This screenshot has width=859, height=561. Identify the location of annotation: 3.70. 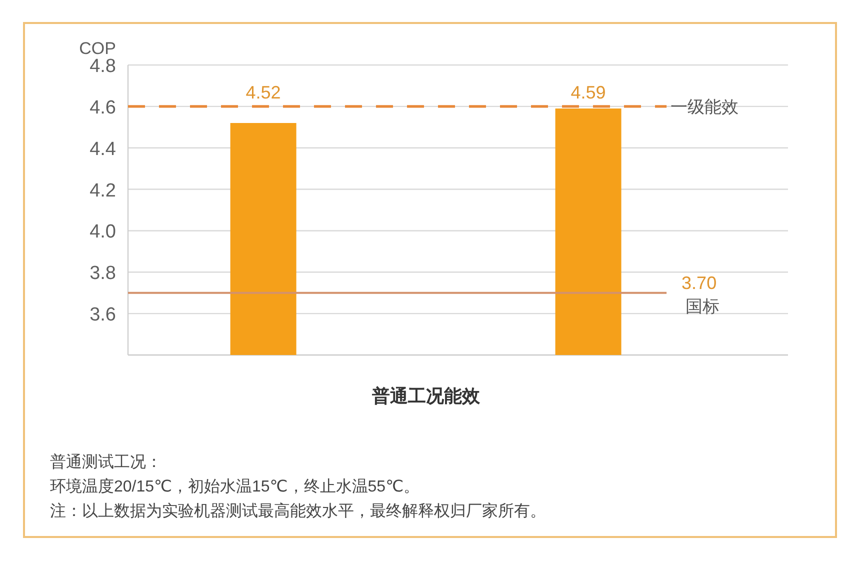
(699, 282).